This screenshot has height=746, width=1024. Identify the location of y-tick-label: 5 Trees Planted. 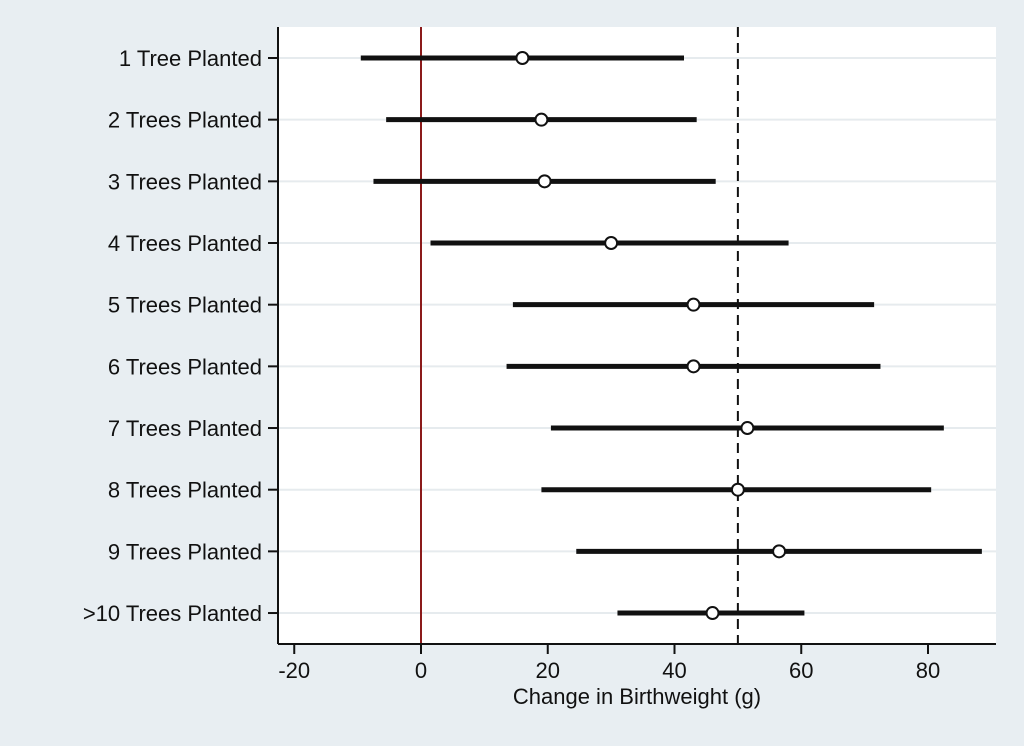
(185, 305).